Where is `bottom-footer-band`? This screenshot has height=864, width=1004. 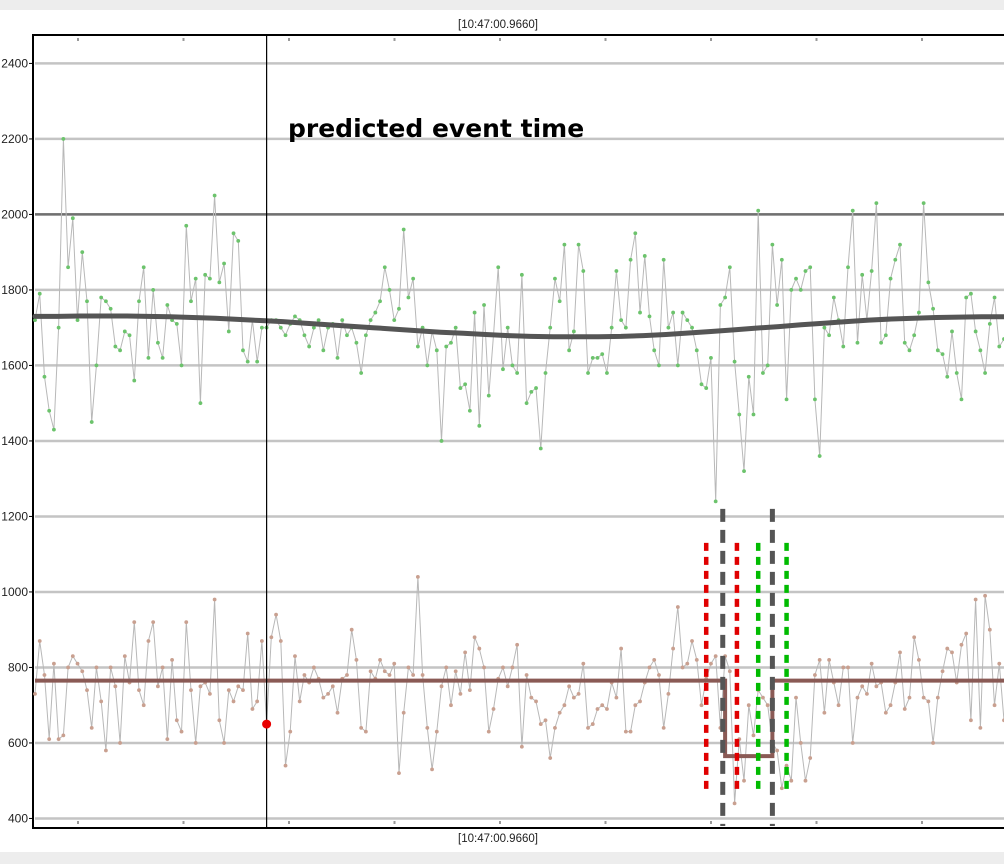
bottom-footer-band is located at coordinates (502, 840).